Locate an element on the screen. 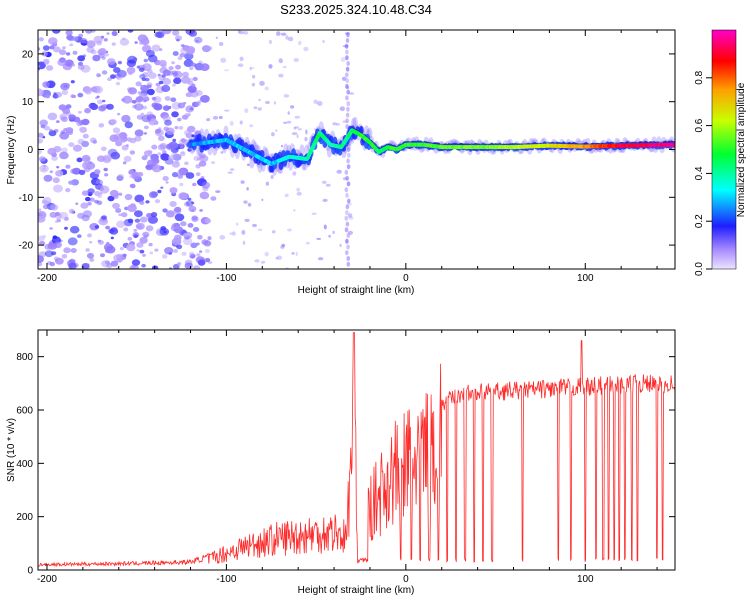 The height and width of the screenshot is (600, 750). ridge-haze is located at coordinates (355, 122).